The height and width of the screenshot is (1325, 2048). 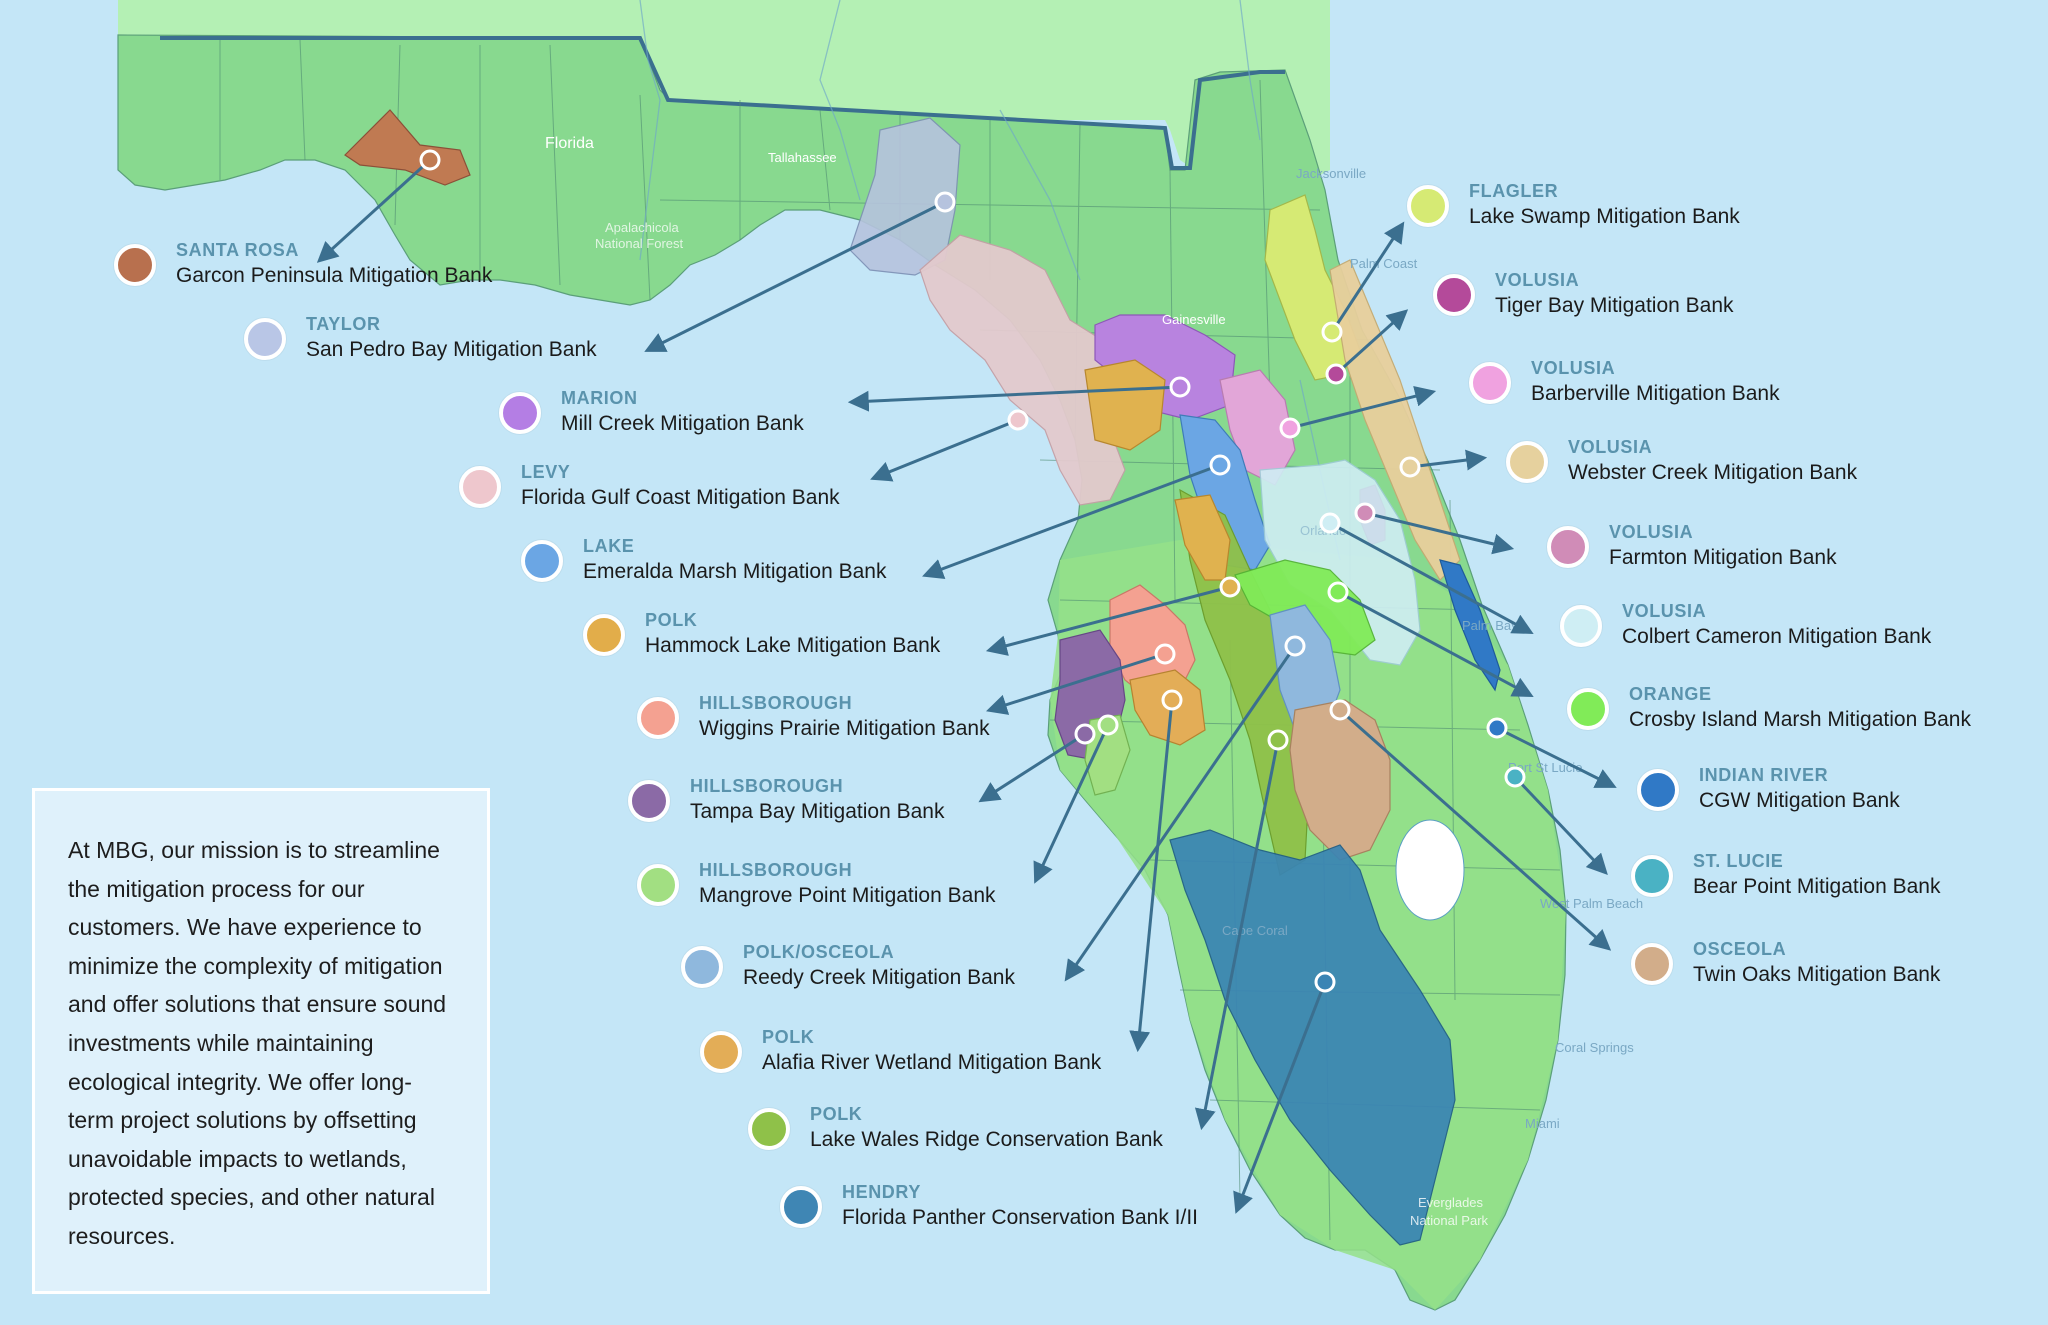 I want to click on label-palm-bay: Palm Bay, so click(x=1490, y=625).